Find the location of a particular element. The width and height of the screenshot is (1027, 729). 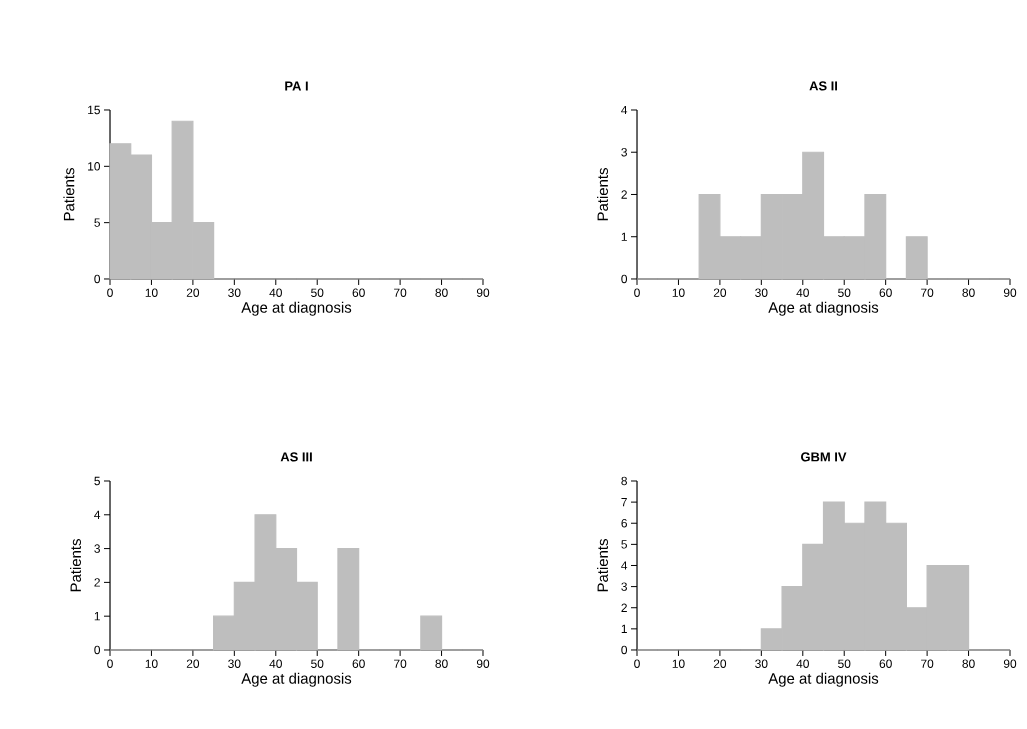

y-tick-label: 7 is located at coordinates (624, 502).